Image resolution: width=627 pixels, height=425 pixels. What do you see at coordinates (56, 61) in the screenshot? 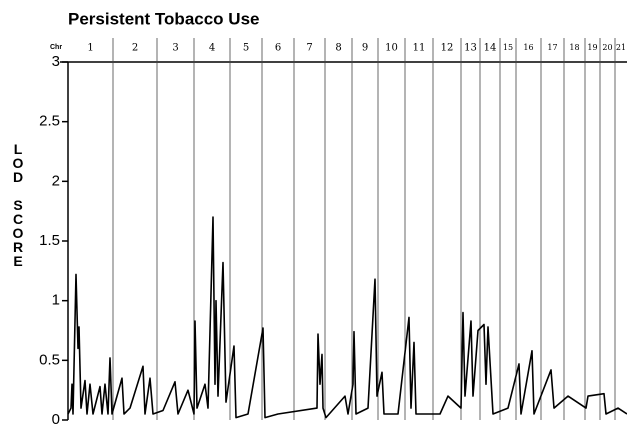
I see `y-tick-label: 3` at bounding box center [56, 61].